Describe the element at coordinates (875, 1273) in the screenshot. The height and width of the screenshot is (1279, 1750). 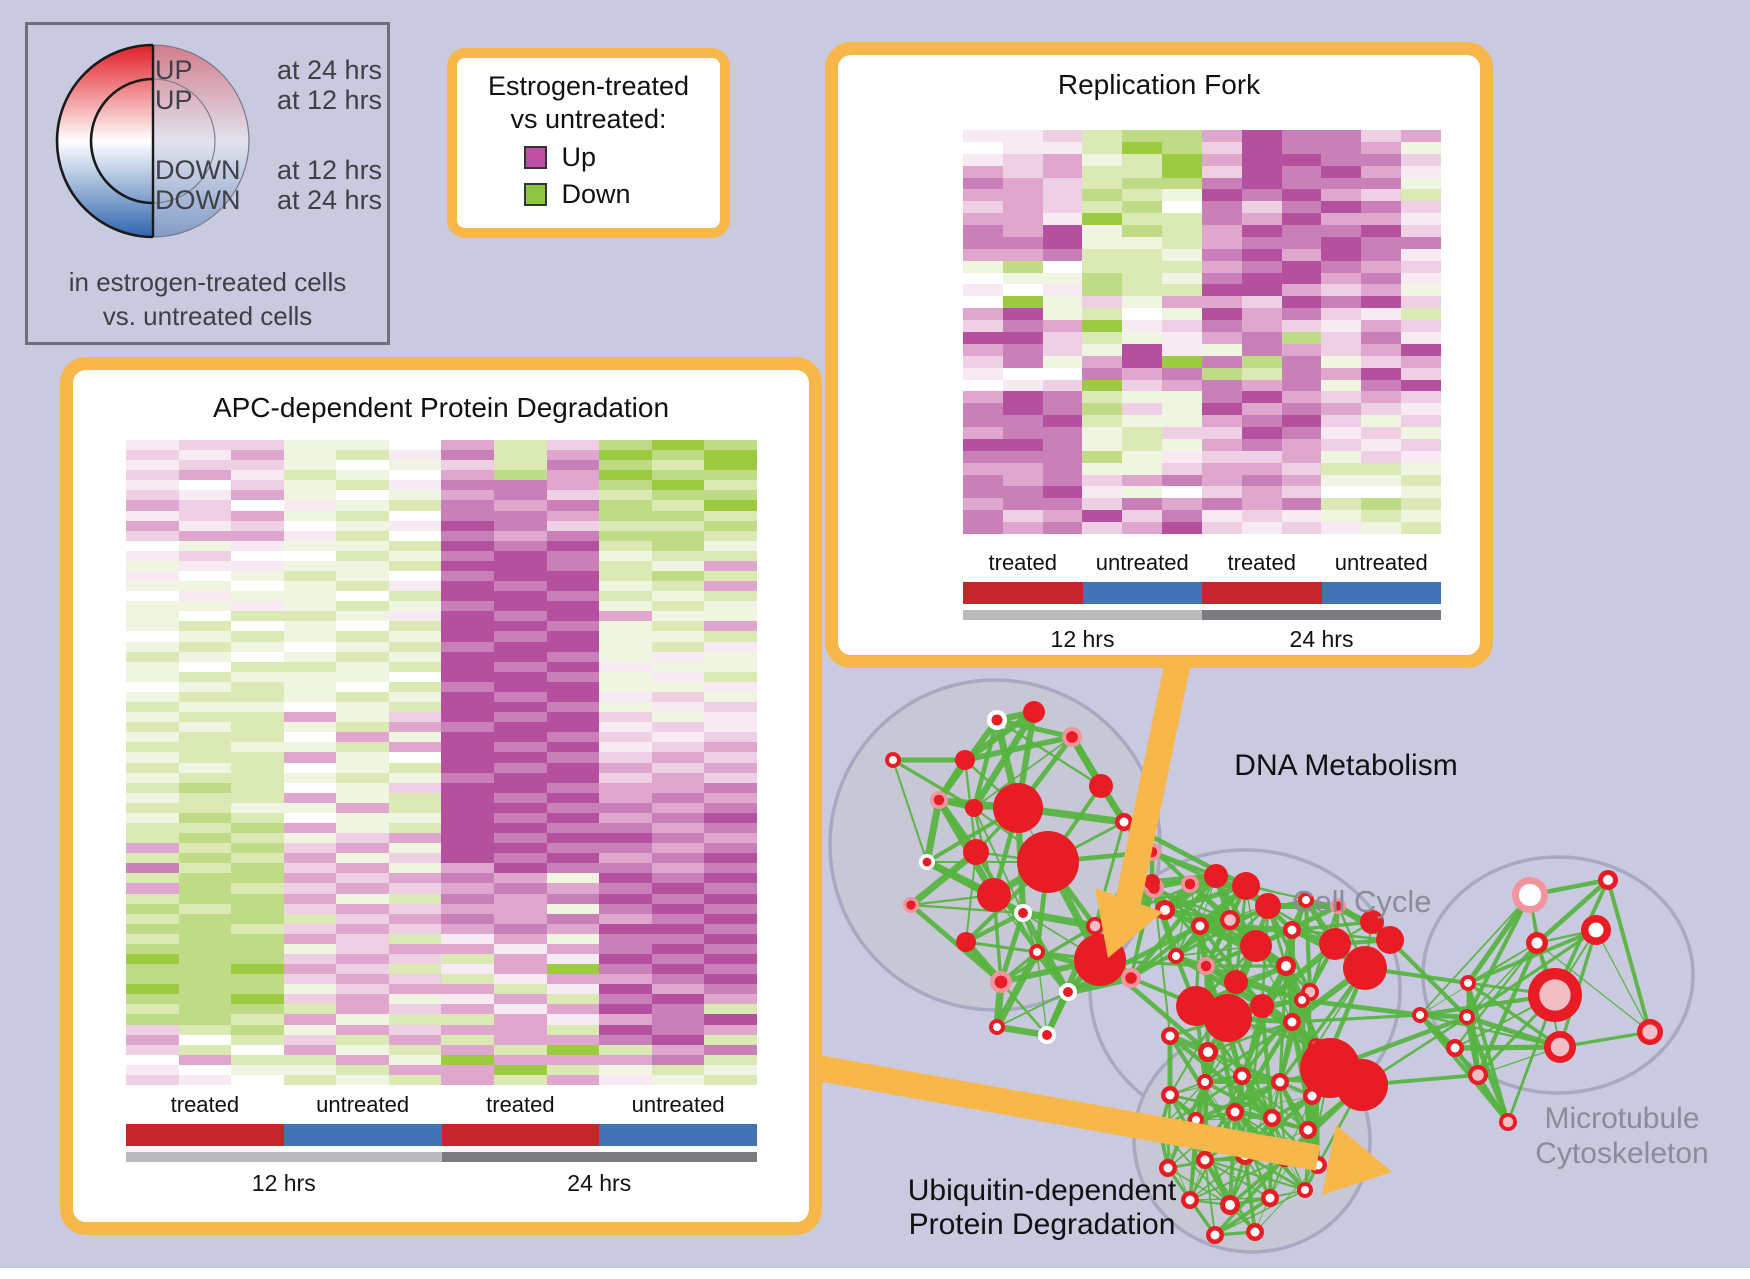
I see `bottom-margin` at that location.